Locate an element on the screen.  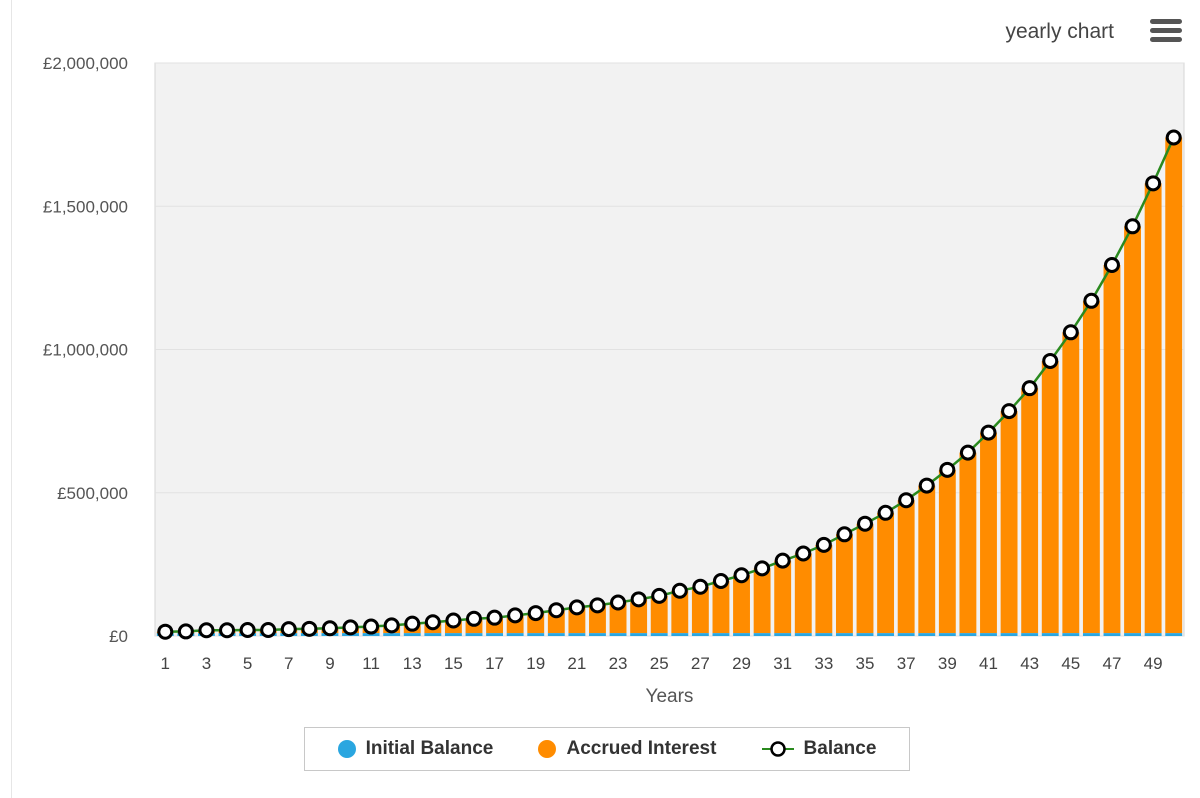
x-tick-label: 5 is located at coordinates (247, 663).